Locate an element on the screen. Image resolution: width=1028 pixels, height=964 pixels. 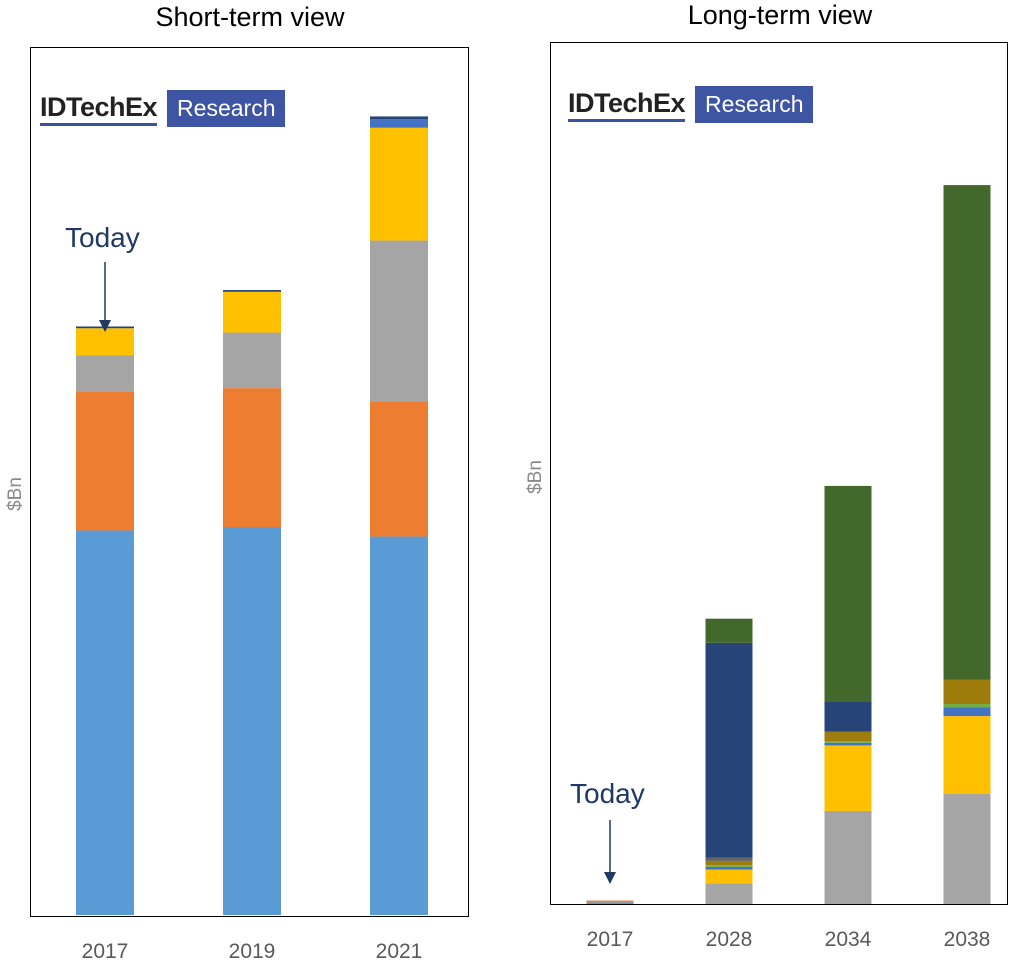
long-term-chart-title: Long-term view is located at coordinates (780, 15).